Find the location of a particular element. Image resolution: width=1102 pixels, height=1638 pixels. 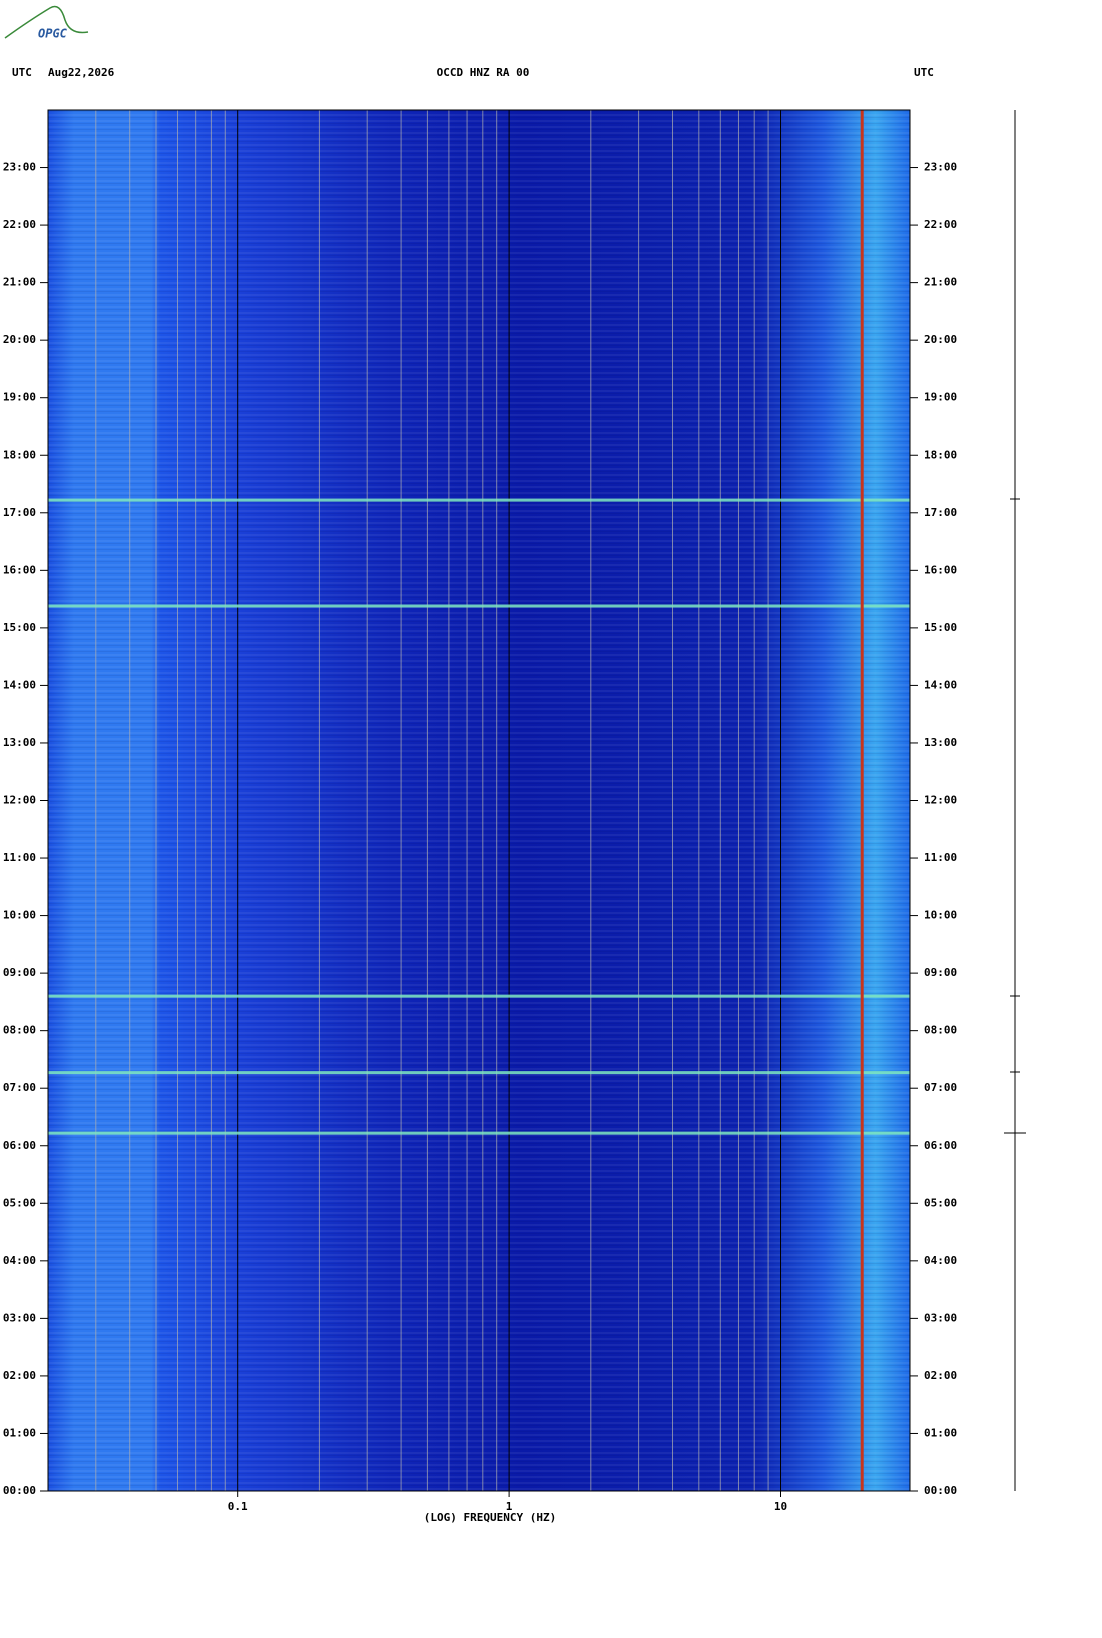

y-tick-label-left: 05:00 is located at coordinates (19, 1202).